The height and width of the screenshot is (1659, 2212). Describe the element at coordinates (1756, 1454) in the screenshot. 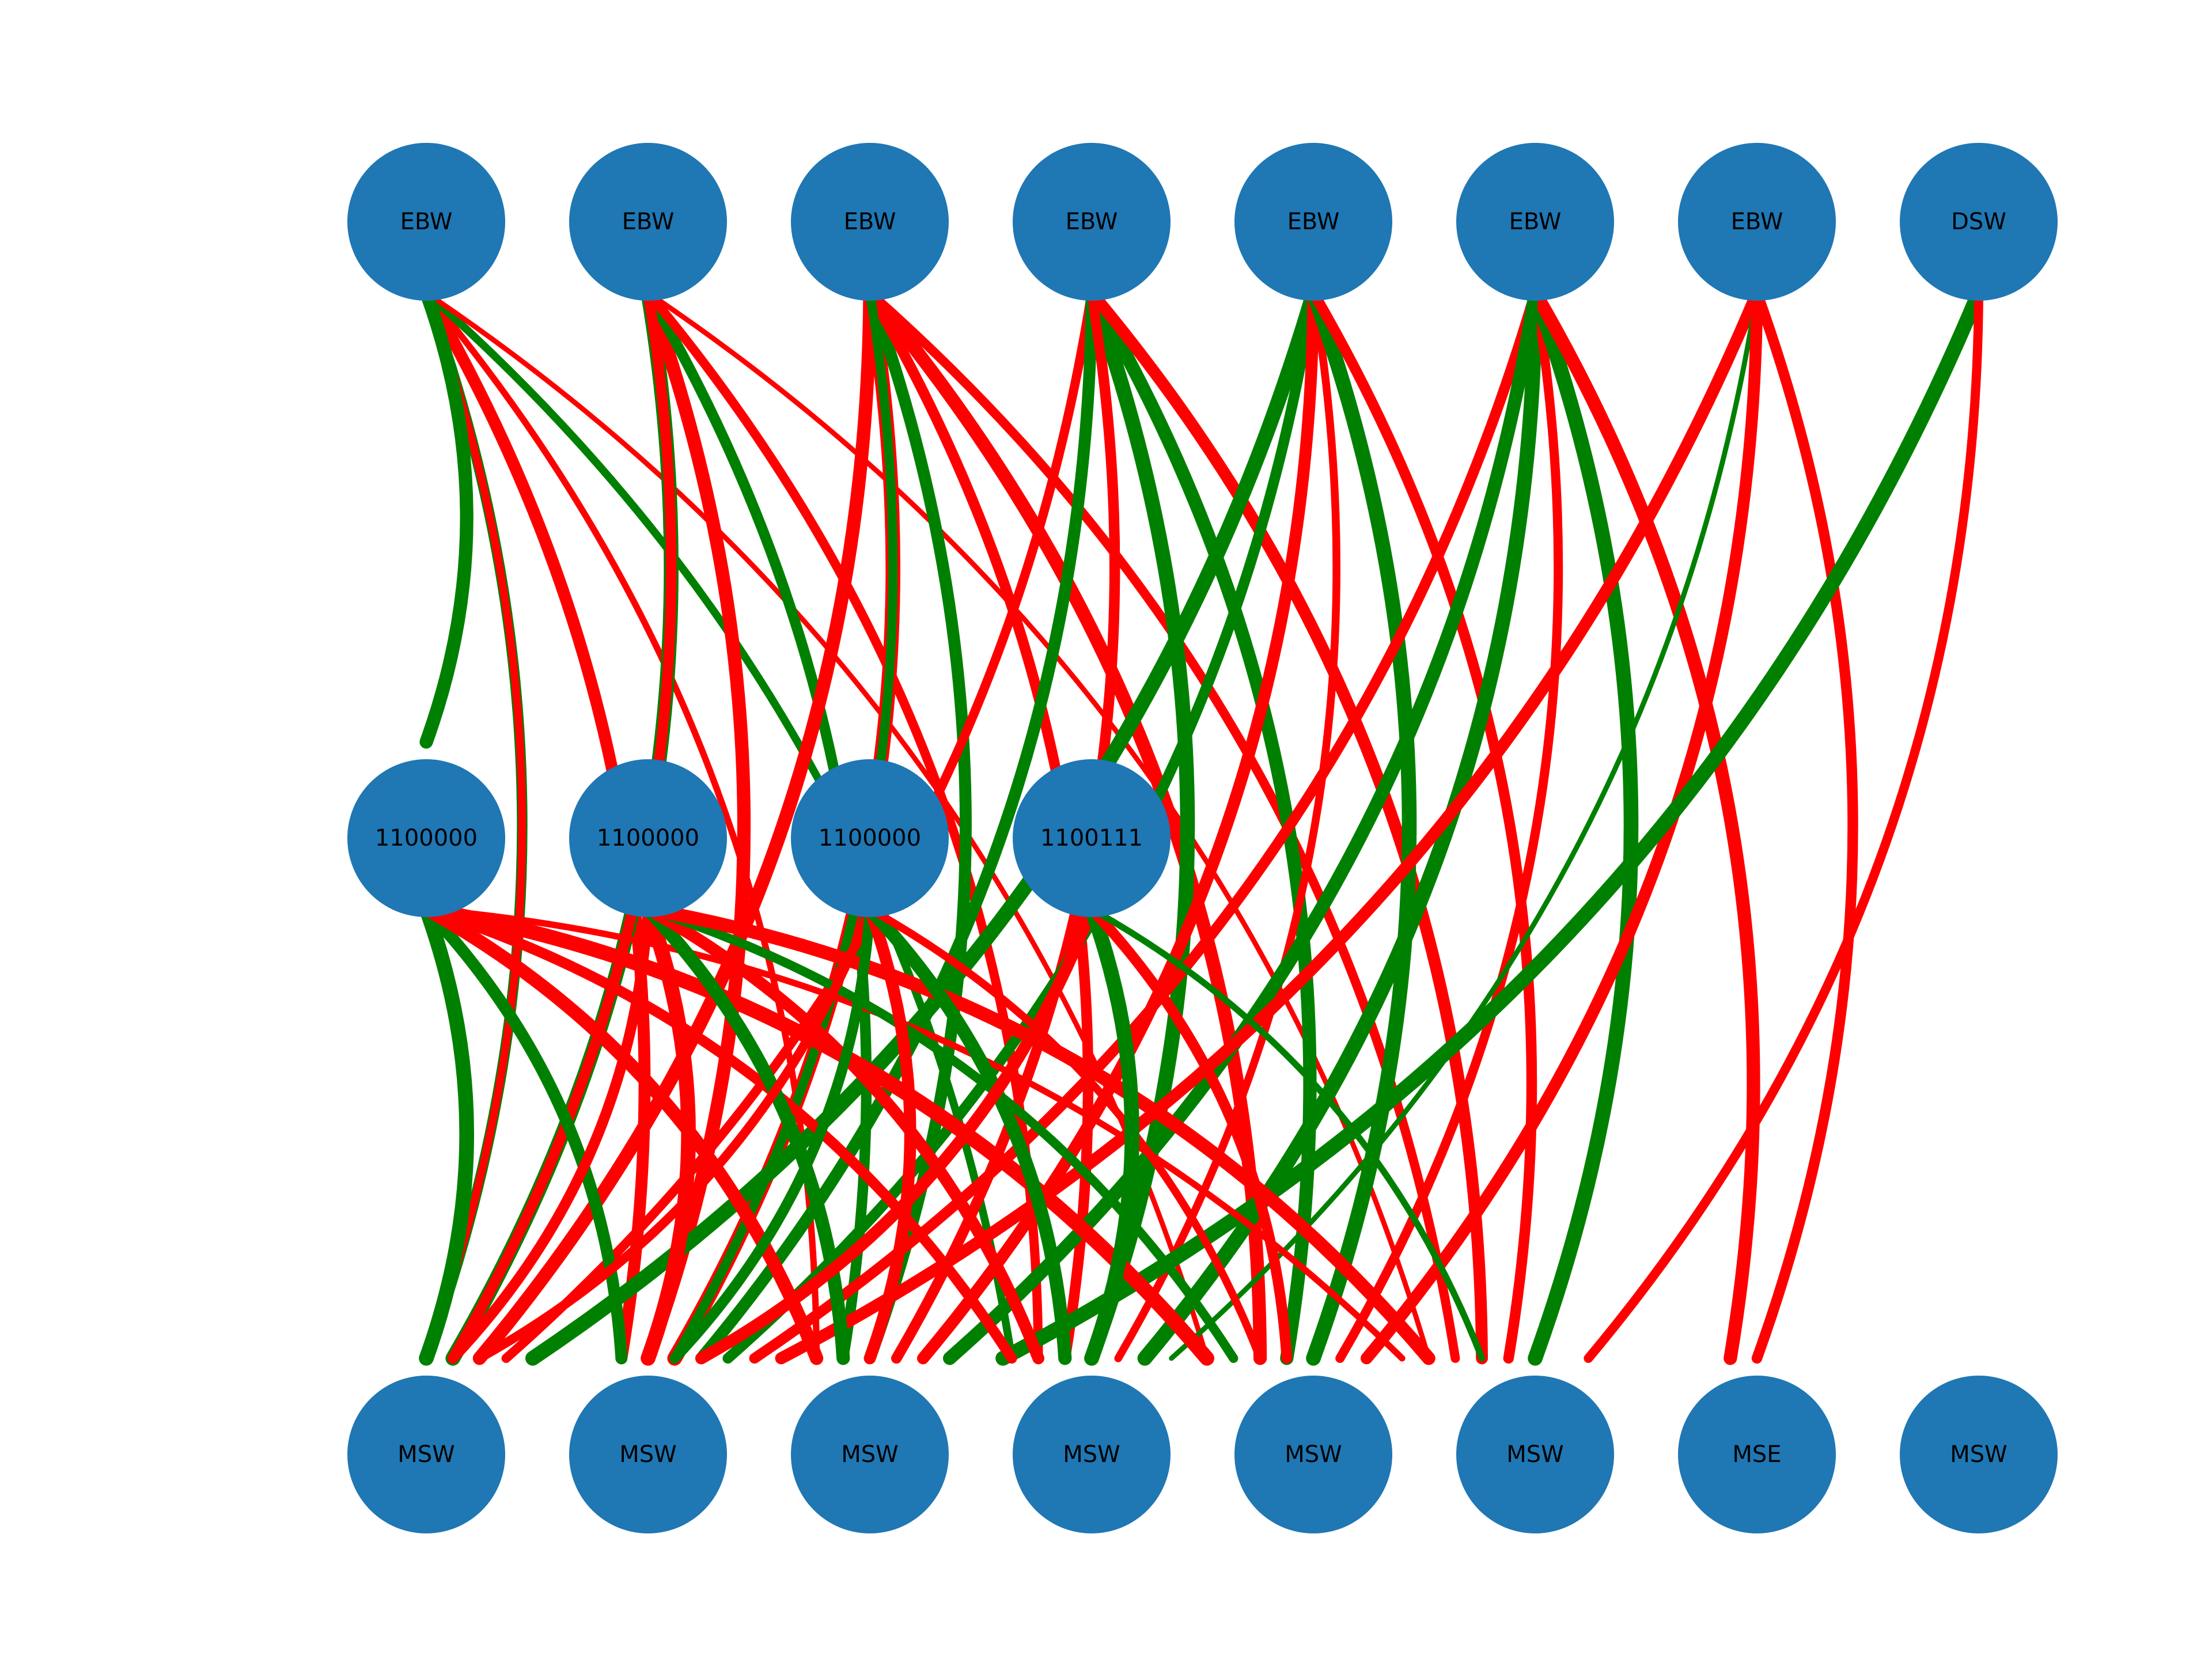

I see `node-label: MSE` at that location.